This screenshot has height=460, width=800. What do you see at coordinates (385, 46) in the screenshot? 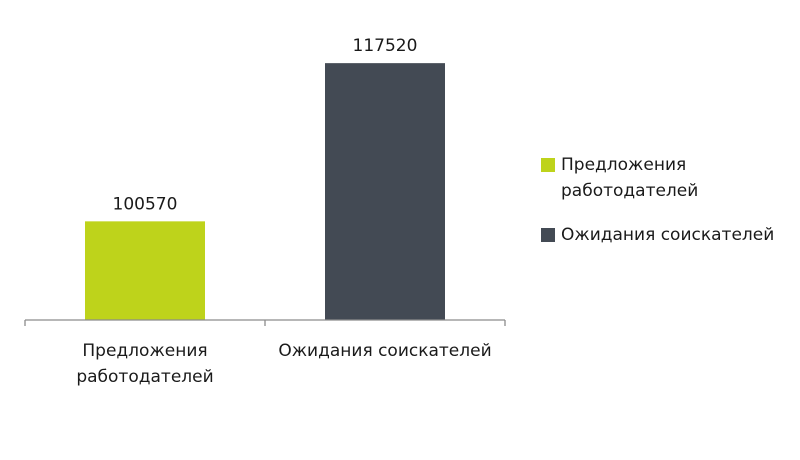
I see `value-label: 117520` at bounding box center [385, 46].